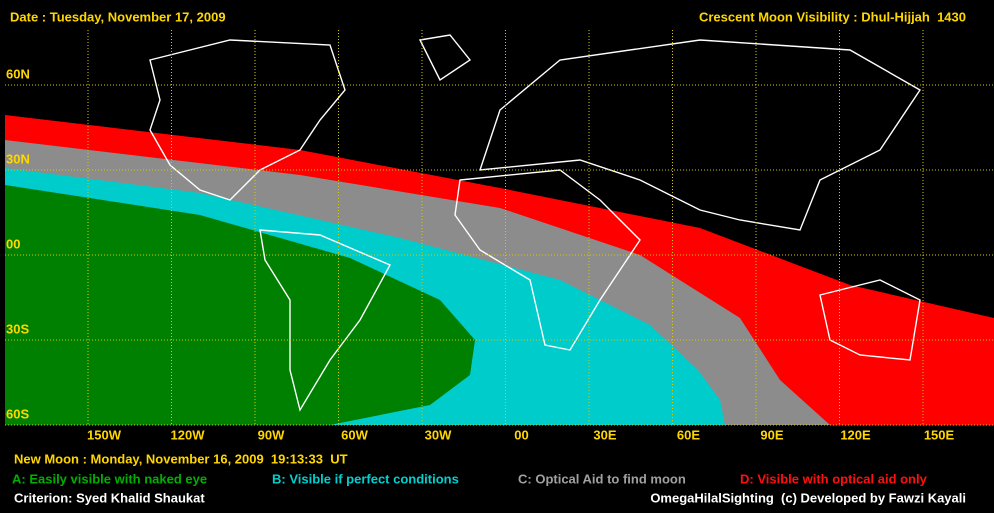 This screenshot has width=994, height=513. Describe the element at coordinates (771, 434) in the screenshot. I see `lon-label: 90E` at that location.